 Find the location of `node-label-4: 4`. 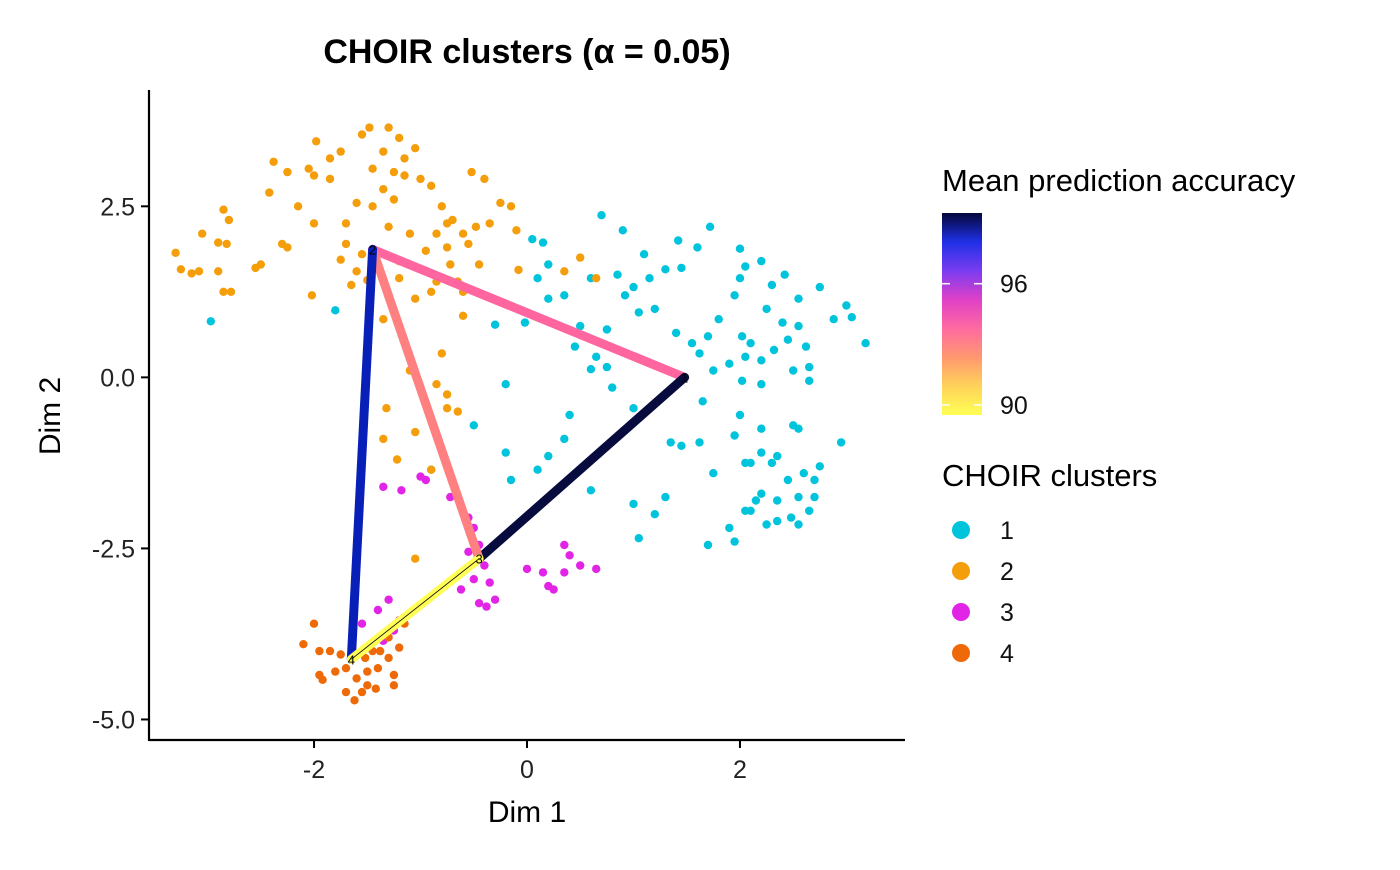

node-label-4: 4 is located at coordinates (351, 659).